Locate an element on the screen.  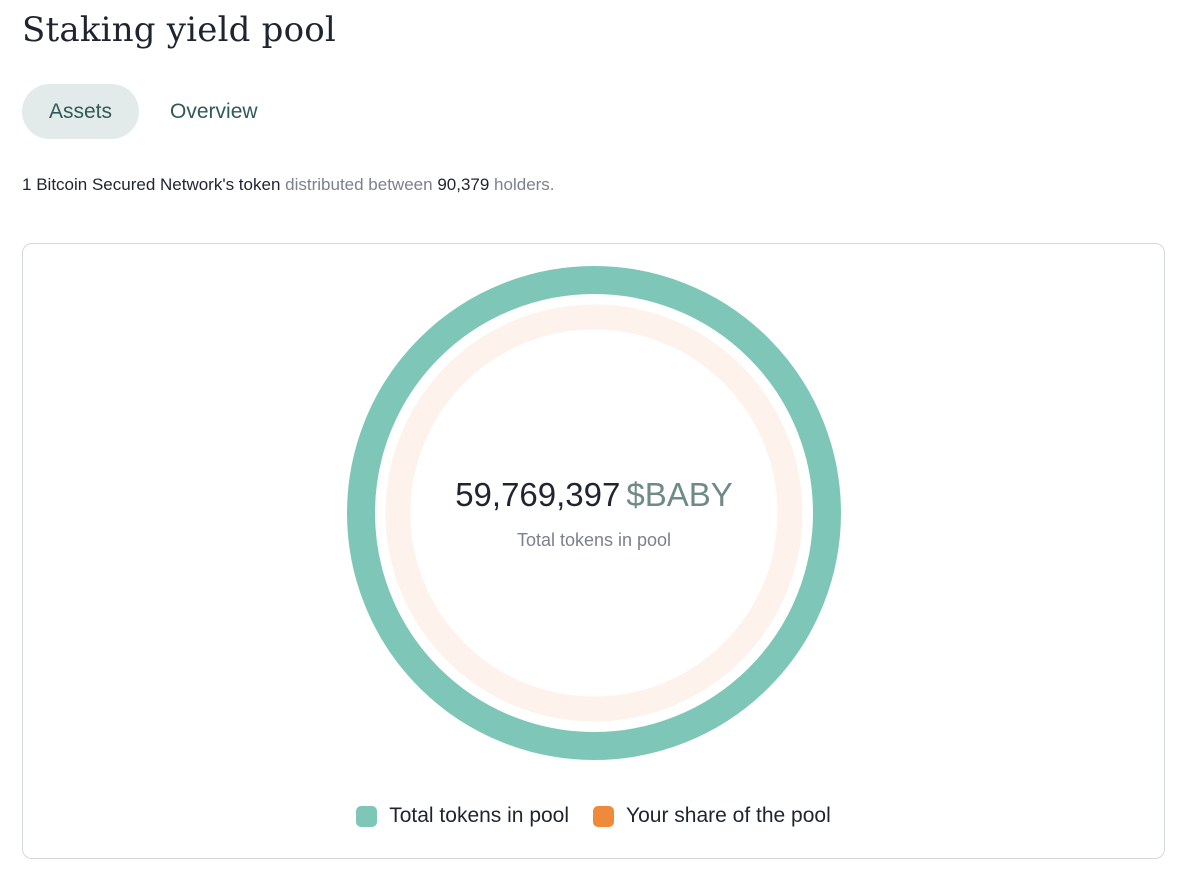
legend-label-total: Total tokens in pool is located at coordinates (479, 815).